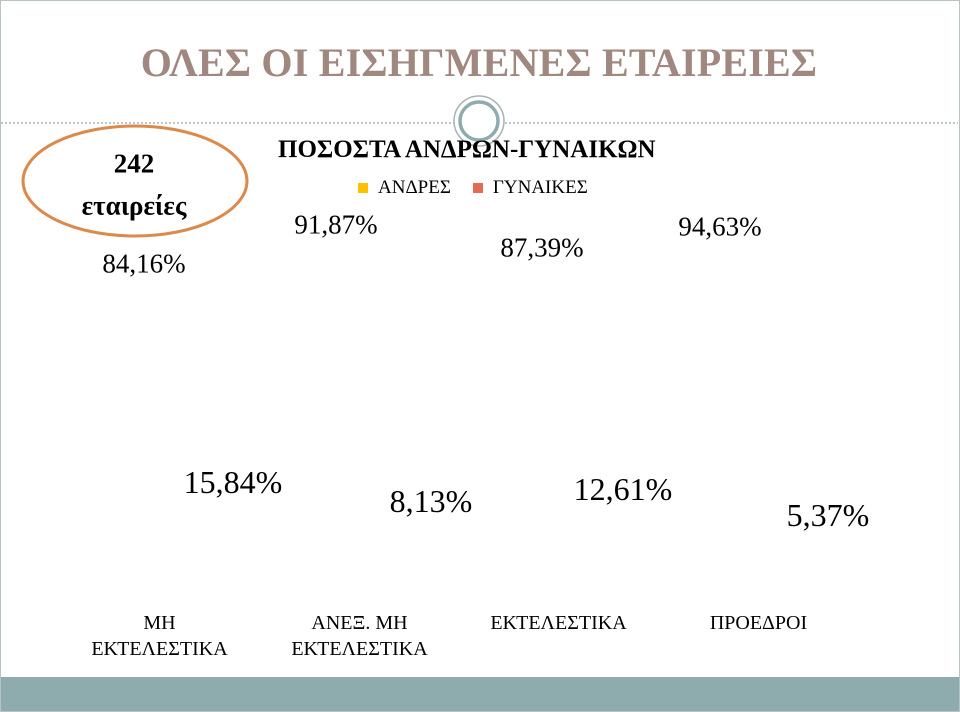 This screenshot has width=960, height=712. Describe the element at coordinates (623, 489) in the screenshot. I see `data-label-women-2: 12,61%` at that location.